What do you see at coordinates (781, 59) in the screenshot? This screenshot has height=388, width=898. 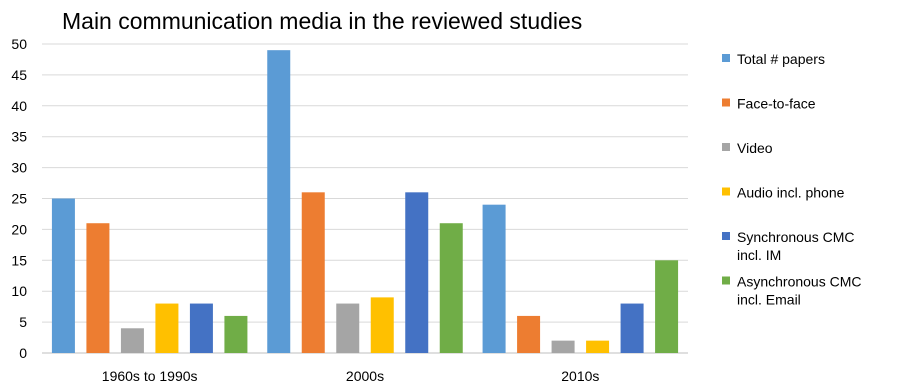 I see `legend-label: Total # papers` at bounding box center [781, 59].